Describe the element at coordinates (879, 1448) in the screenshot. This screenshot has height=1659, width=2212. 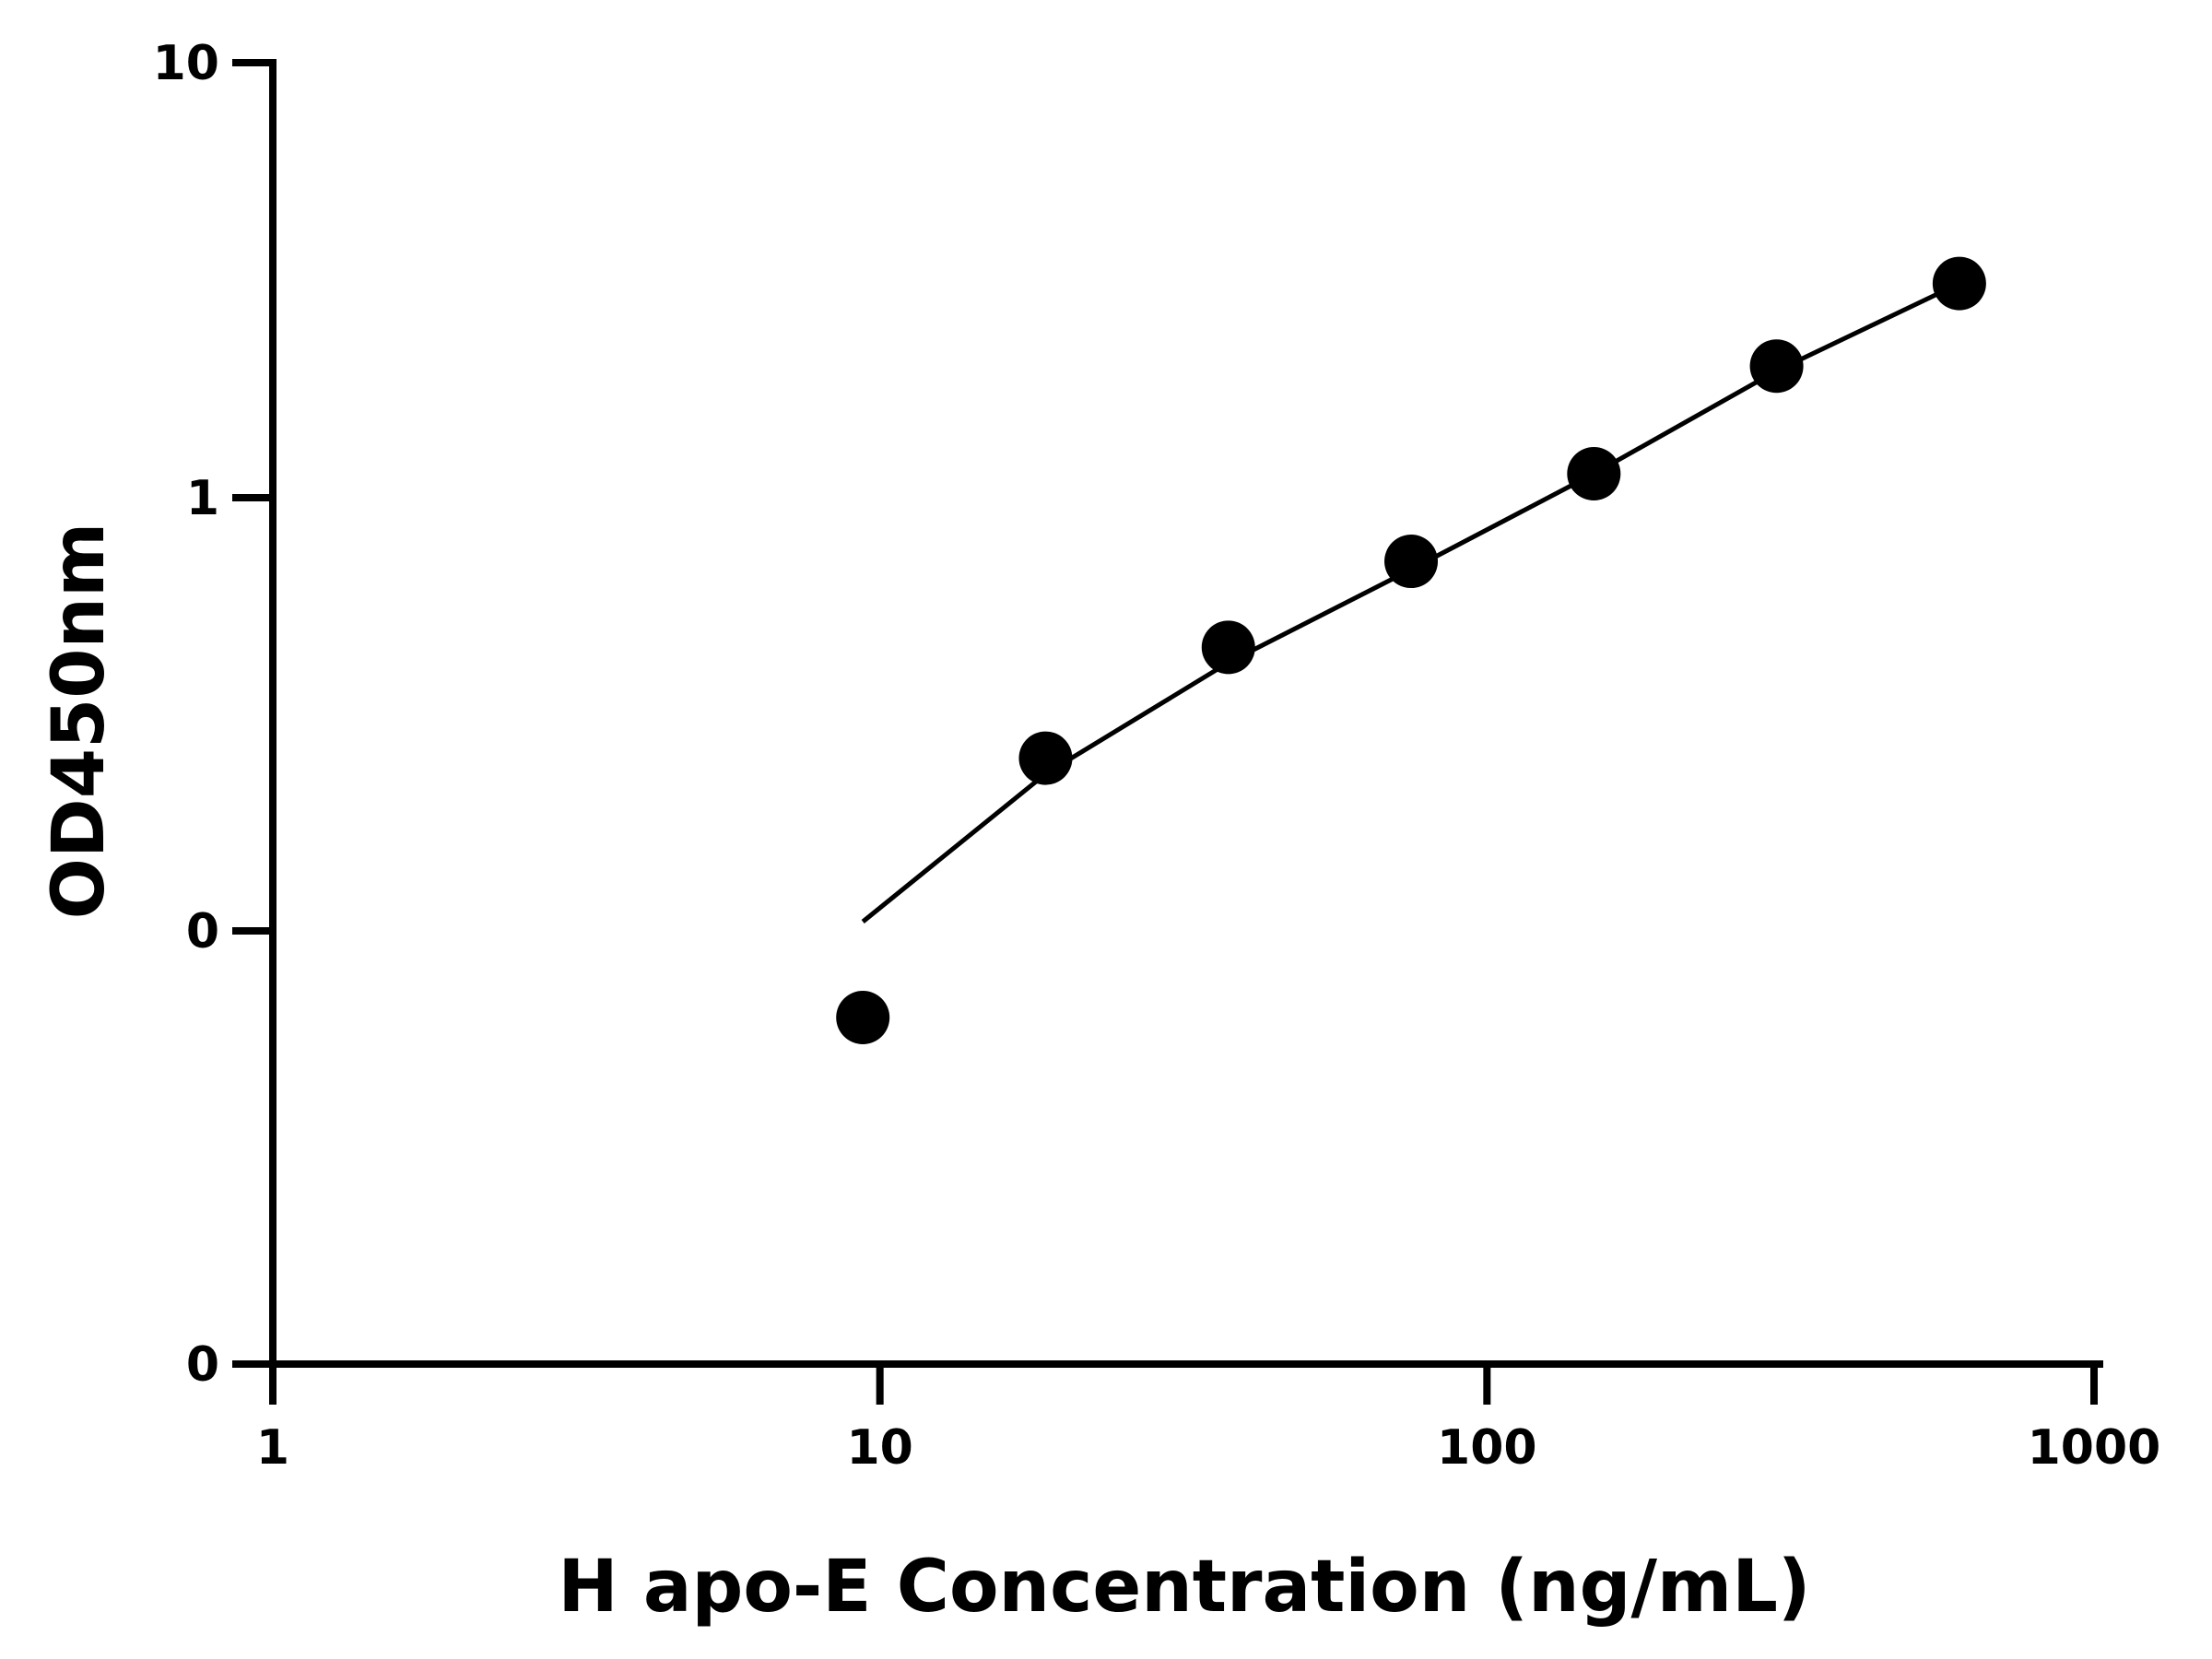
I see `x-tick-label: 10` at that location.